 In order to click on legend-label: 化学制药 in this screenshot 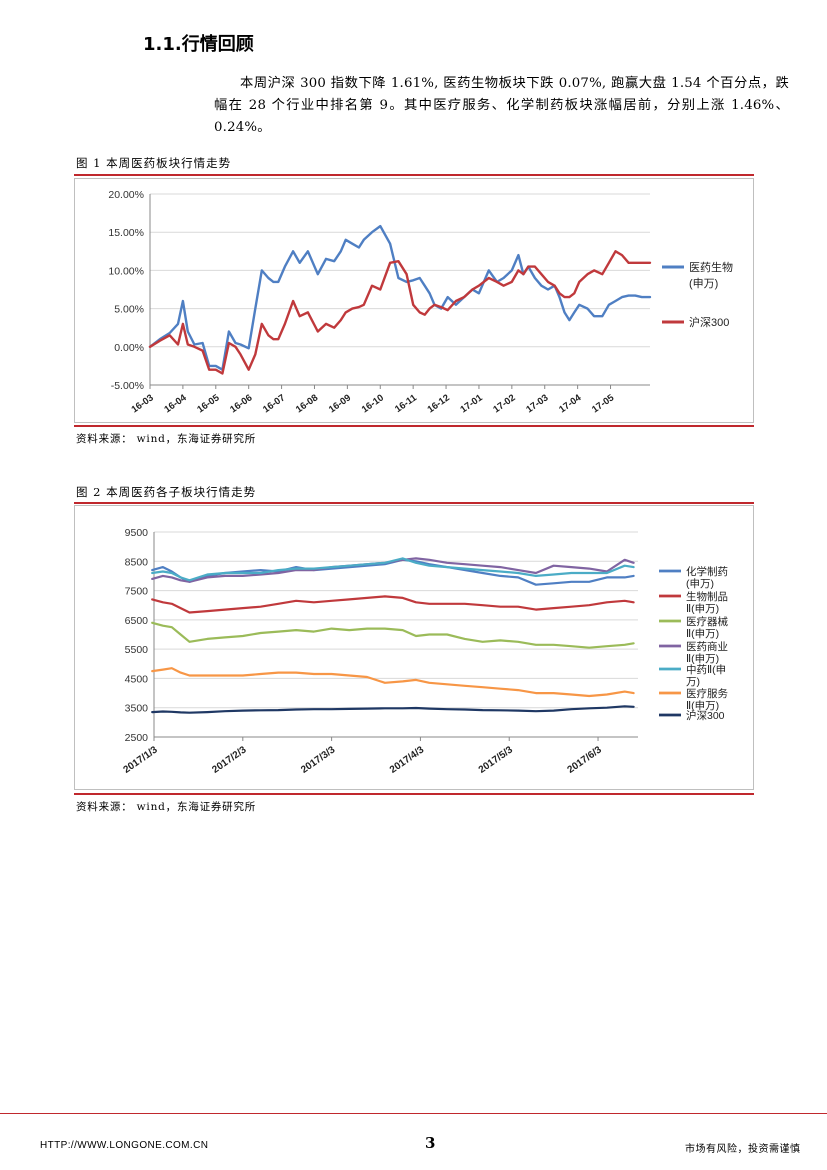, I will do `click(707, 571)`.